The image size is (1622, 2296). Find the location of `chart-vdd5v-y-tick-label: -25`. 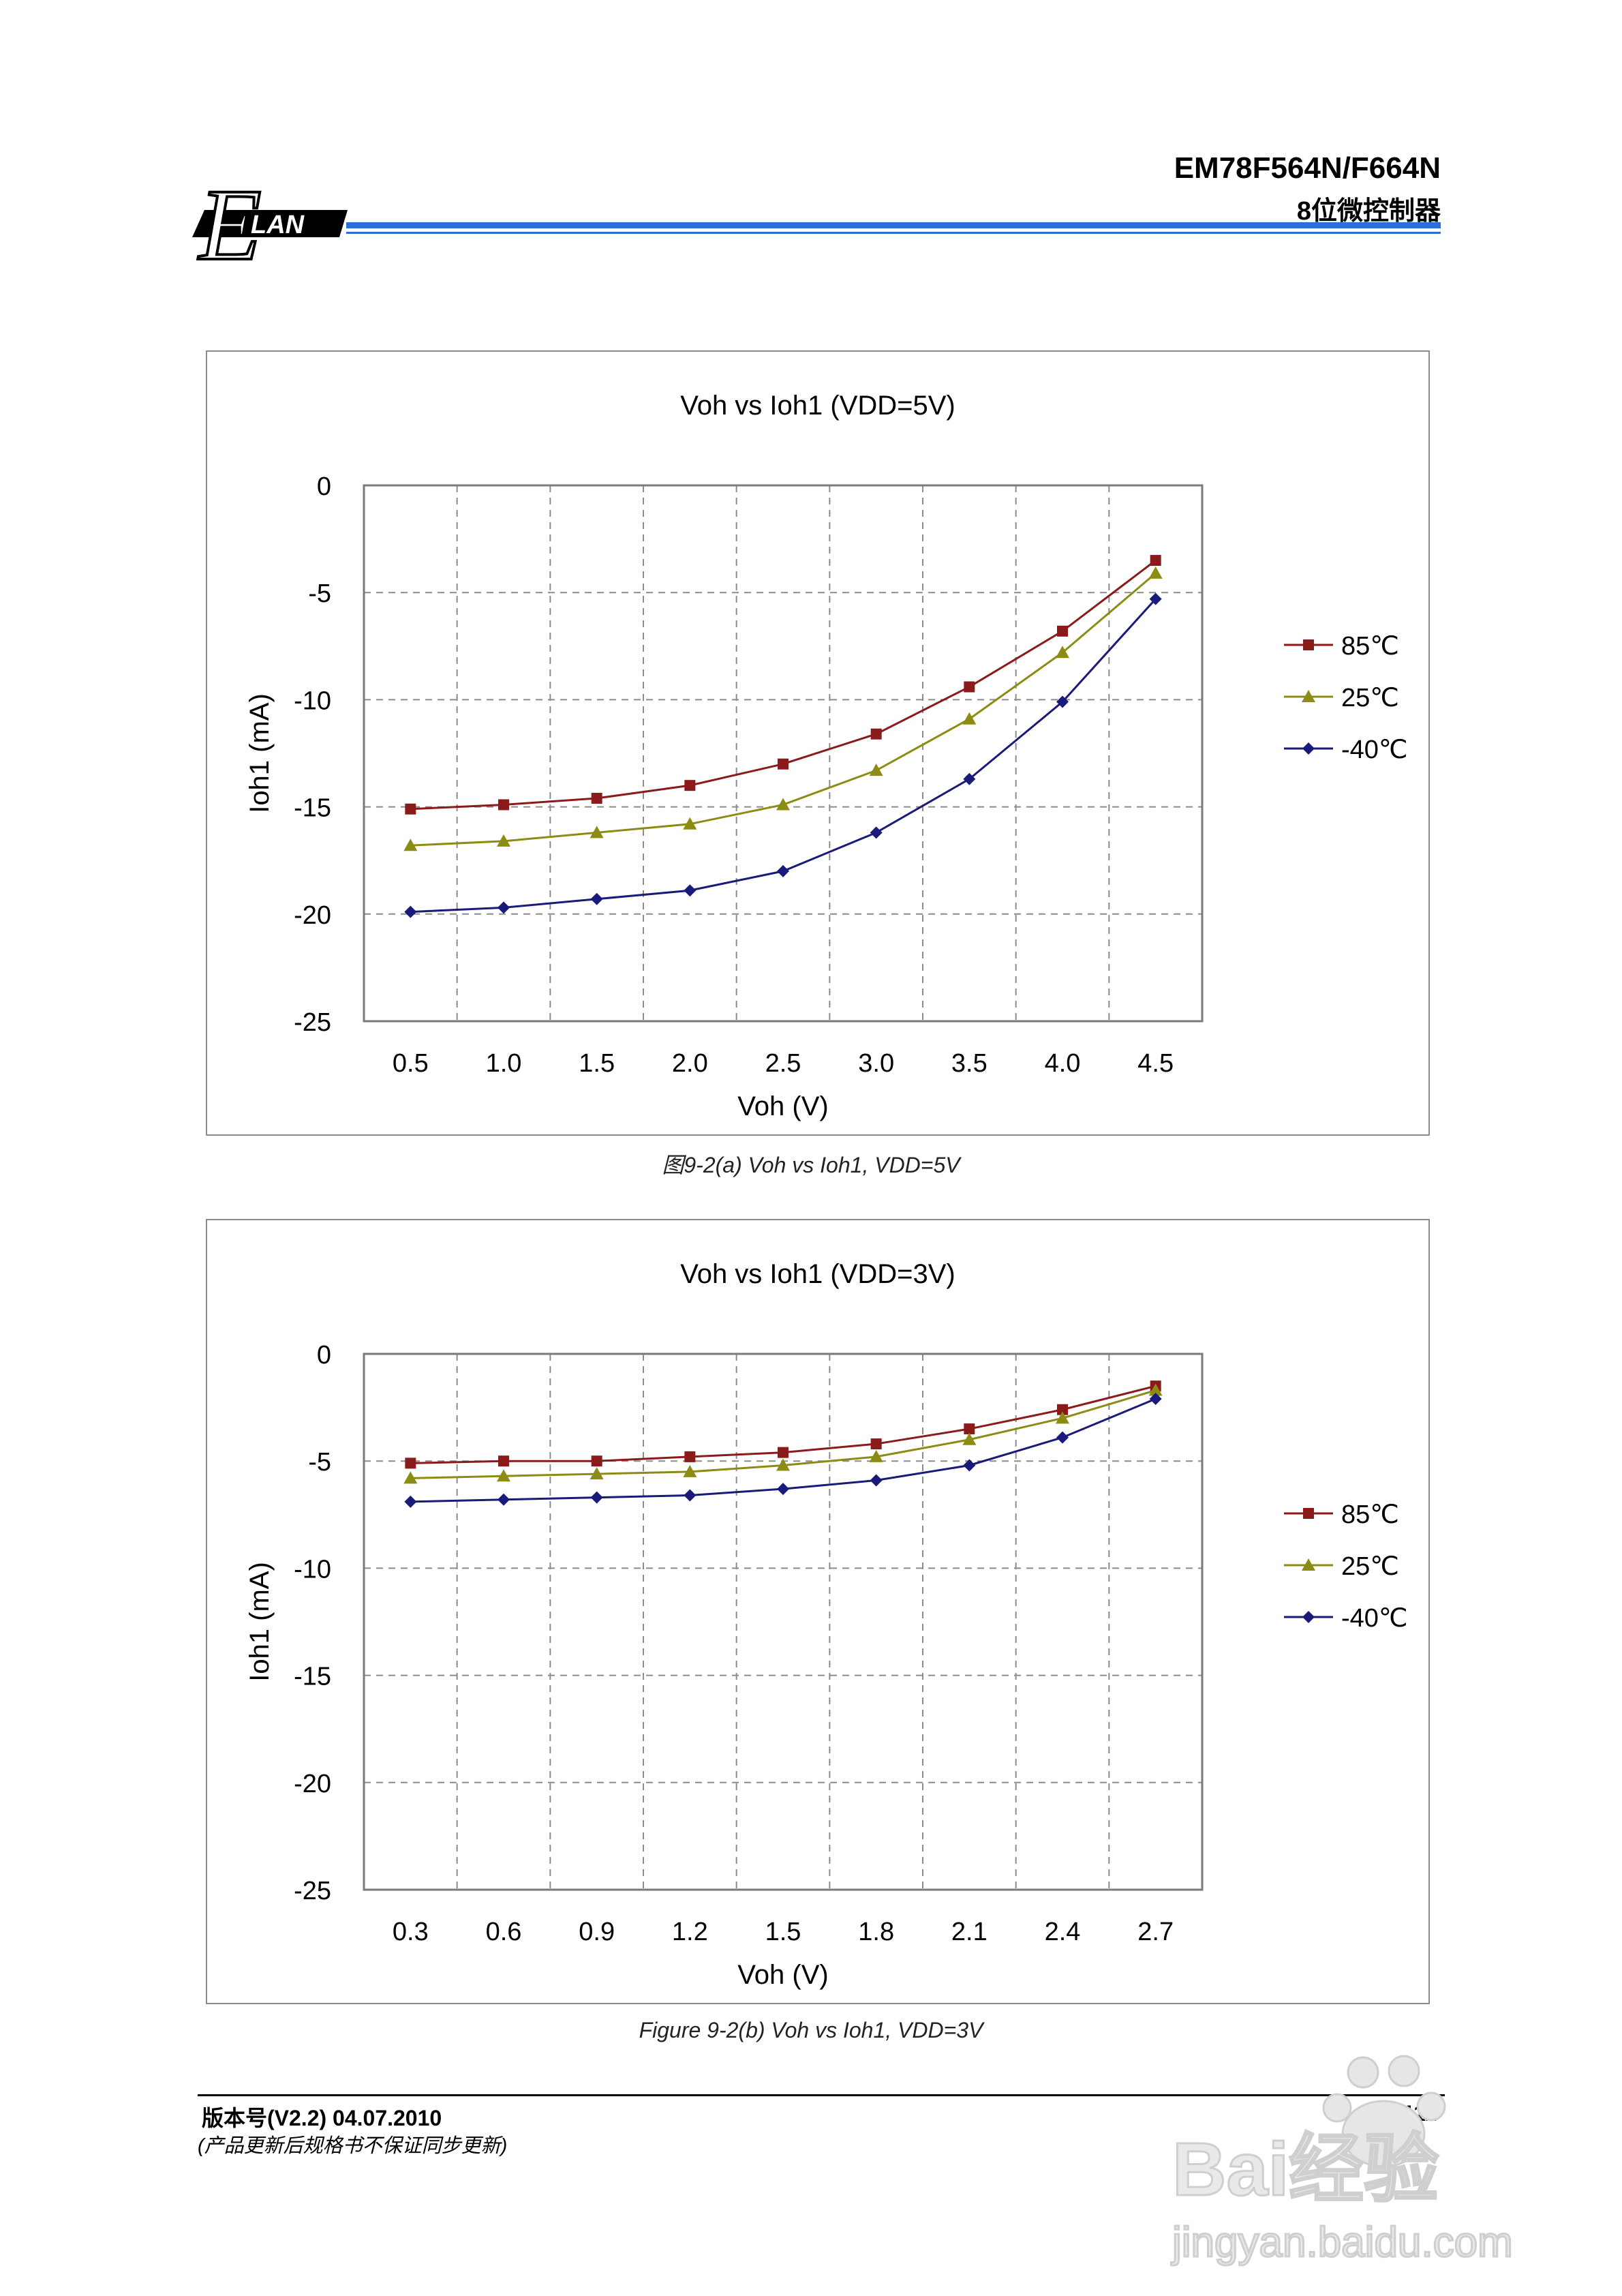

chart-vdd5v-y-tick-label: -25 is located at coordinates (312, 1022).